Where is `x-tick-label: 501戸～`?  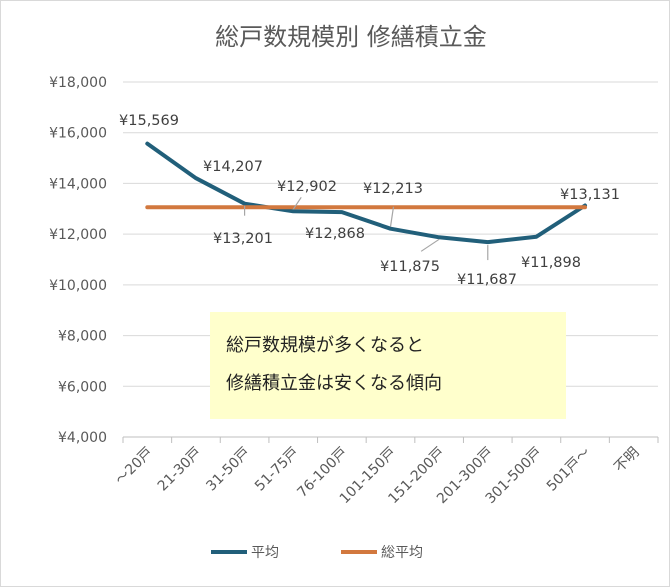 x-tick-label: 501戸～ is located at coordinates (569, 470).